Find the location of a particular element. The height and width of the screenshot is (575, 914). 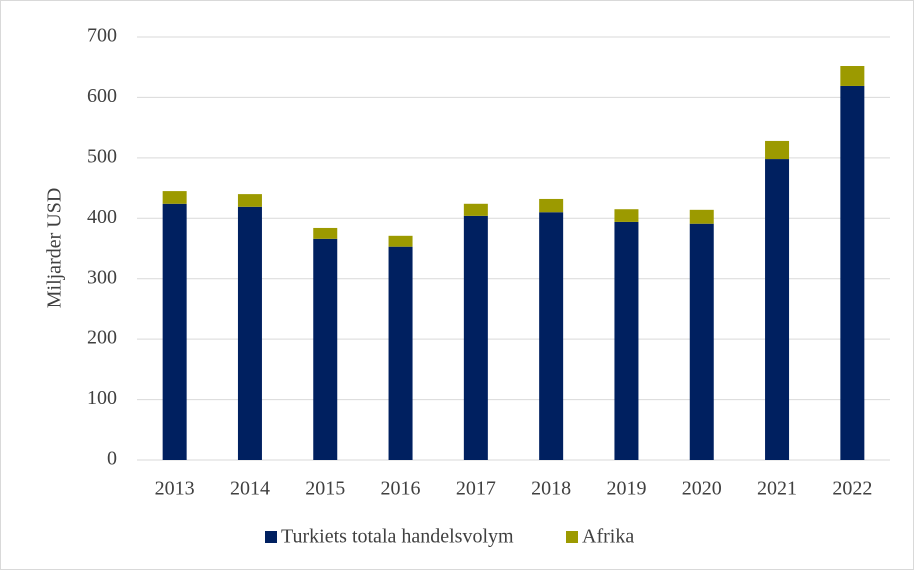

x-tick-label: 2016 is located at coordinates (401, 489).